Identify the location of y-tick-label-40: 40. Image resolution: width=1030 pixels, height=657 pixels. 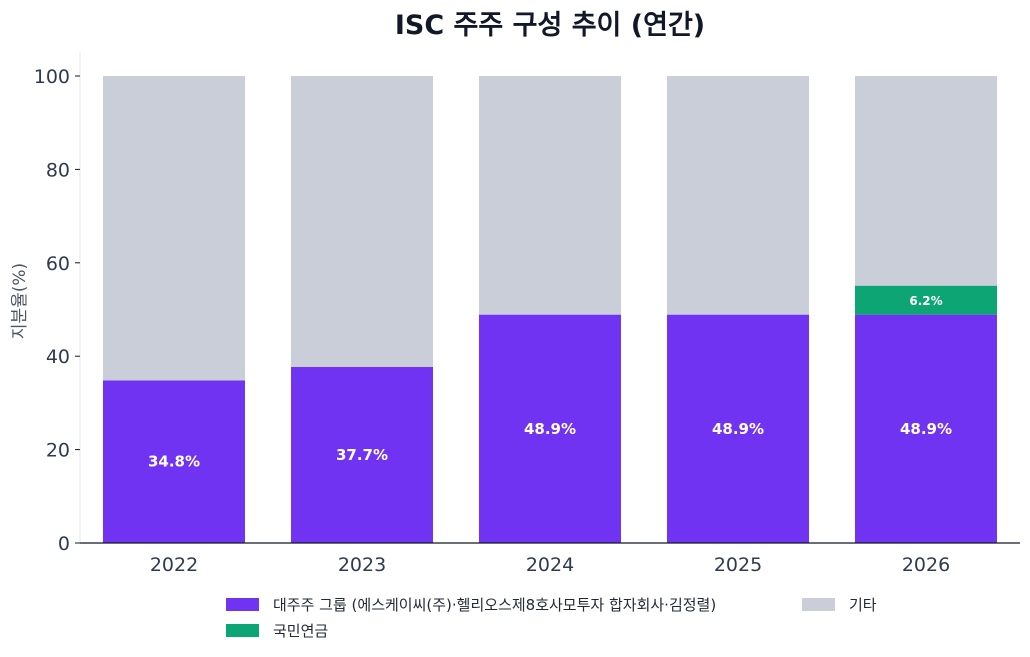
(58, 357).